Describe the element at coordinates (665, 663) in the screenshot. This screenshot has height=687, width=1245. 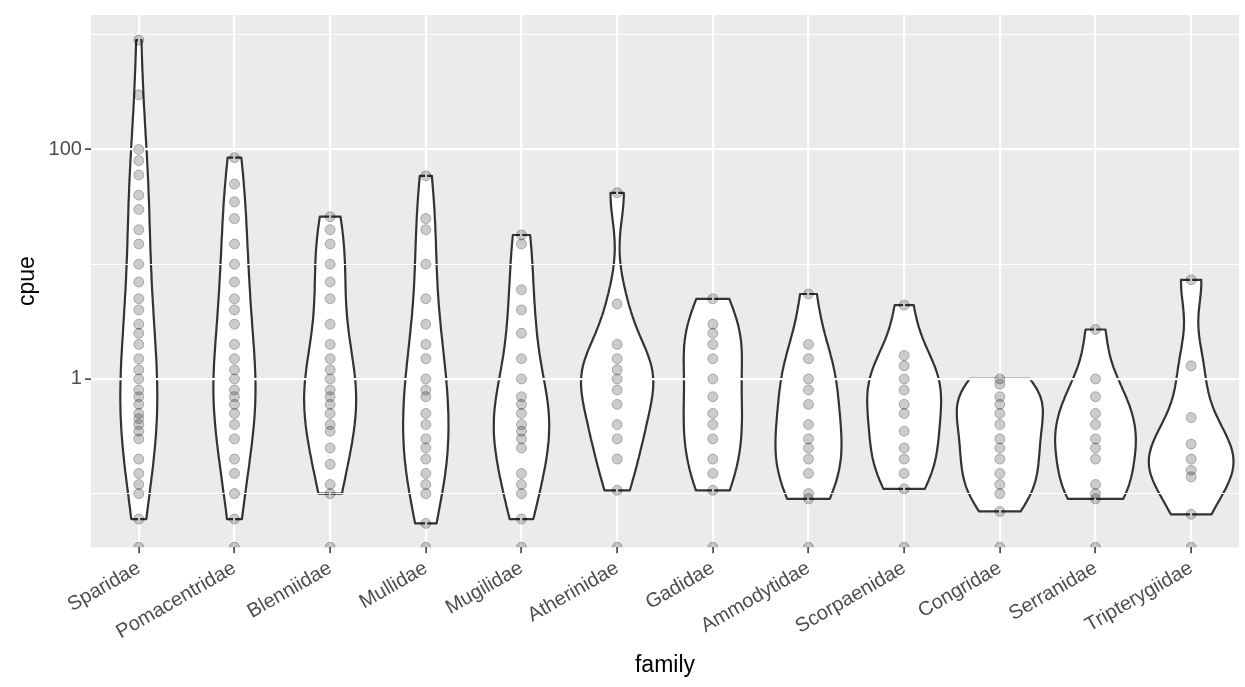
I see `x-axis-title: family` at that location.